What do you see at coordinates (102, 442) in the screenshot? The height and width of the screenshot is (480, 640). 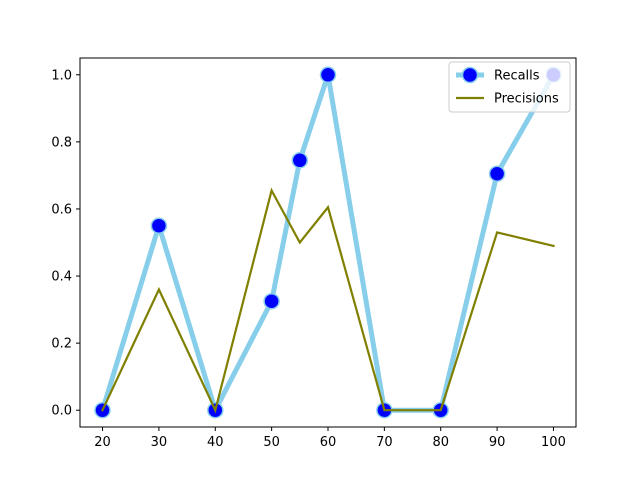 I see `x-tick-label: 20` at bounding box center [102, 442].